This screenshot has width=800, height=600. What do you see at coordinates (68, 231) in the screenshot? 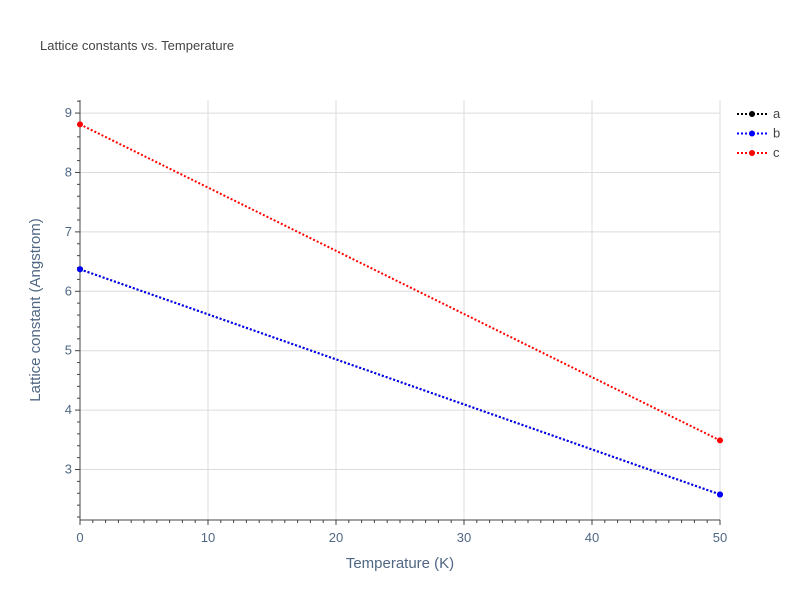
I see `y-tick-label: 7` at bounding box center [68, 231].